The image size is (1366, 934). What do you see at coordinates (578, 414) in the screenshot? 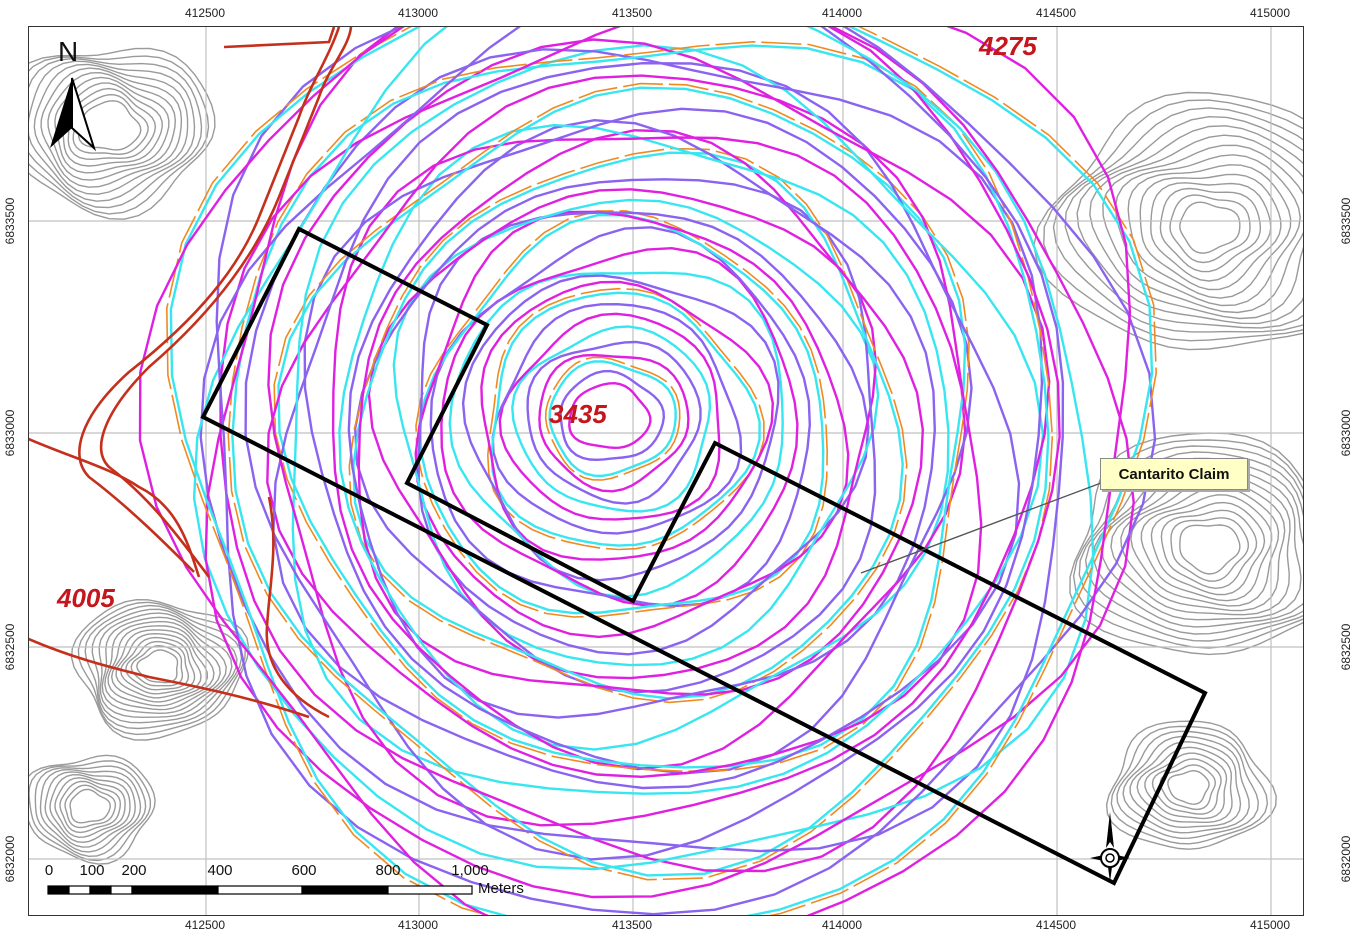
I see `elevation-label-3435: 3435` at bounding box center [578, 414].